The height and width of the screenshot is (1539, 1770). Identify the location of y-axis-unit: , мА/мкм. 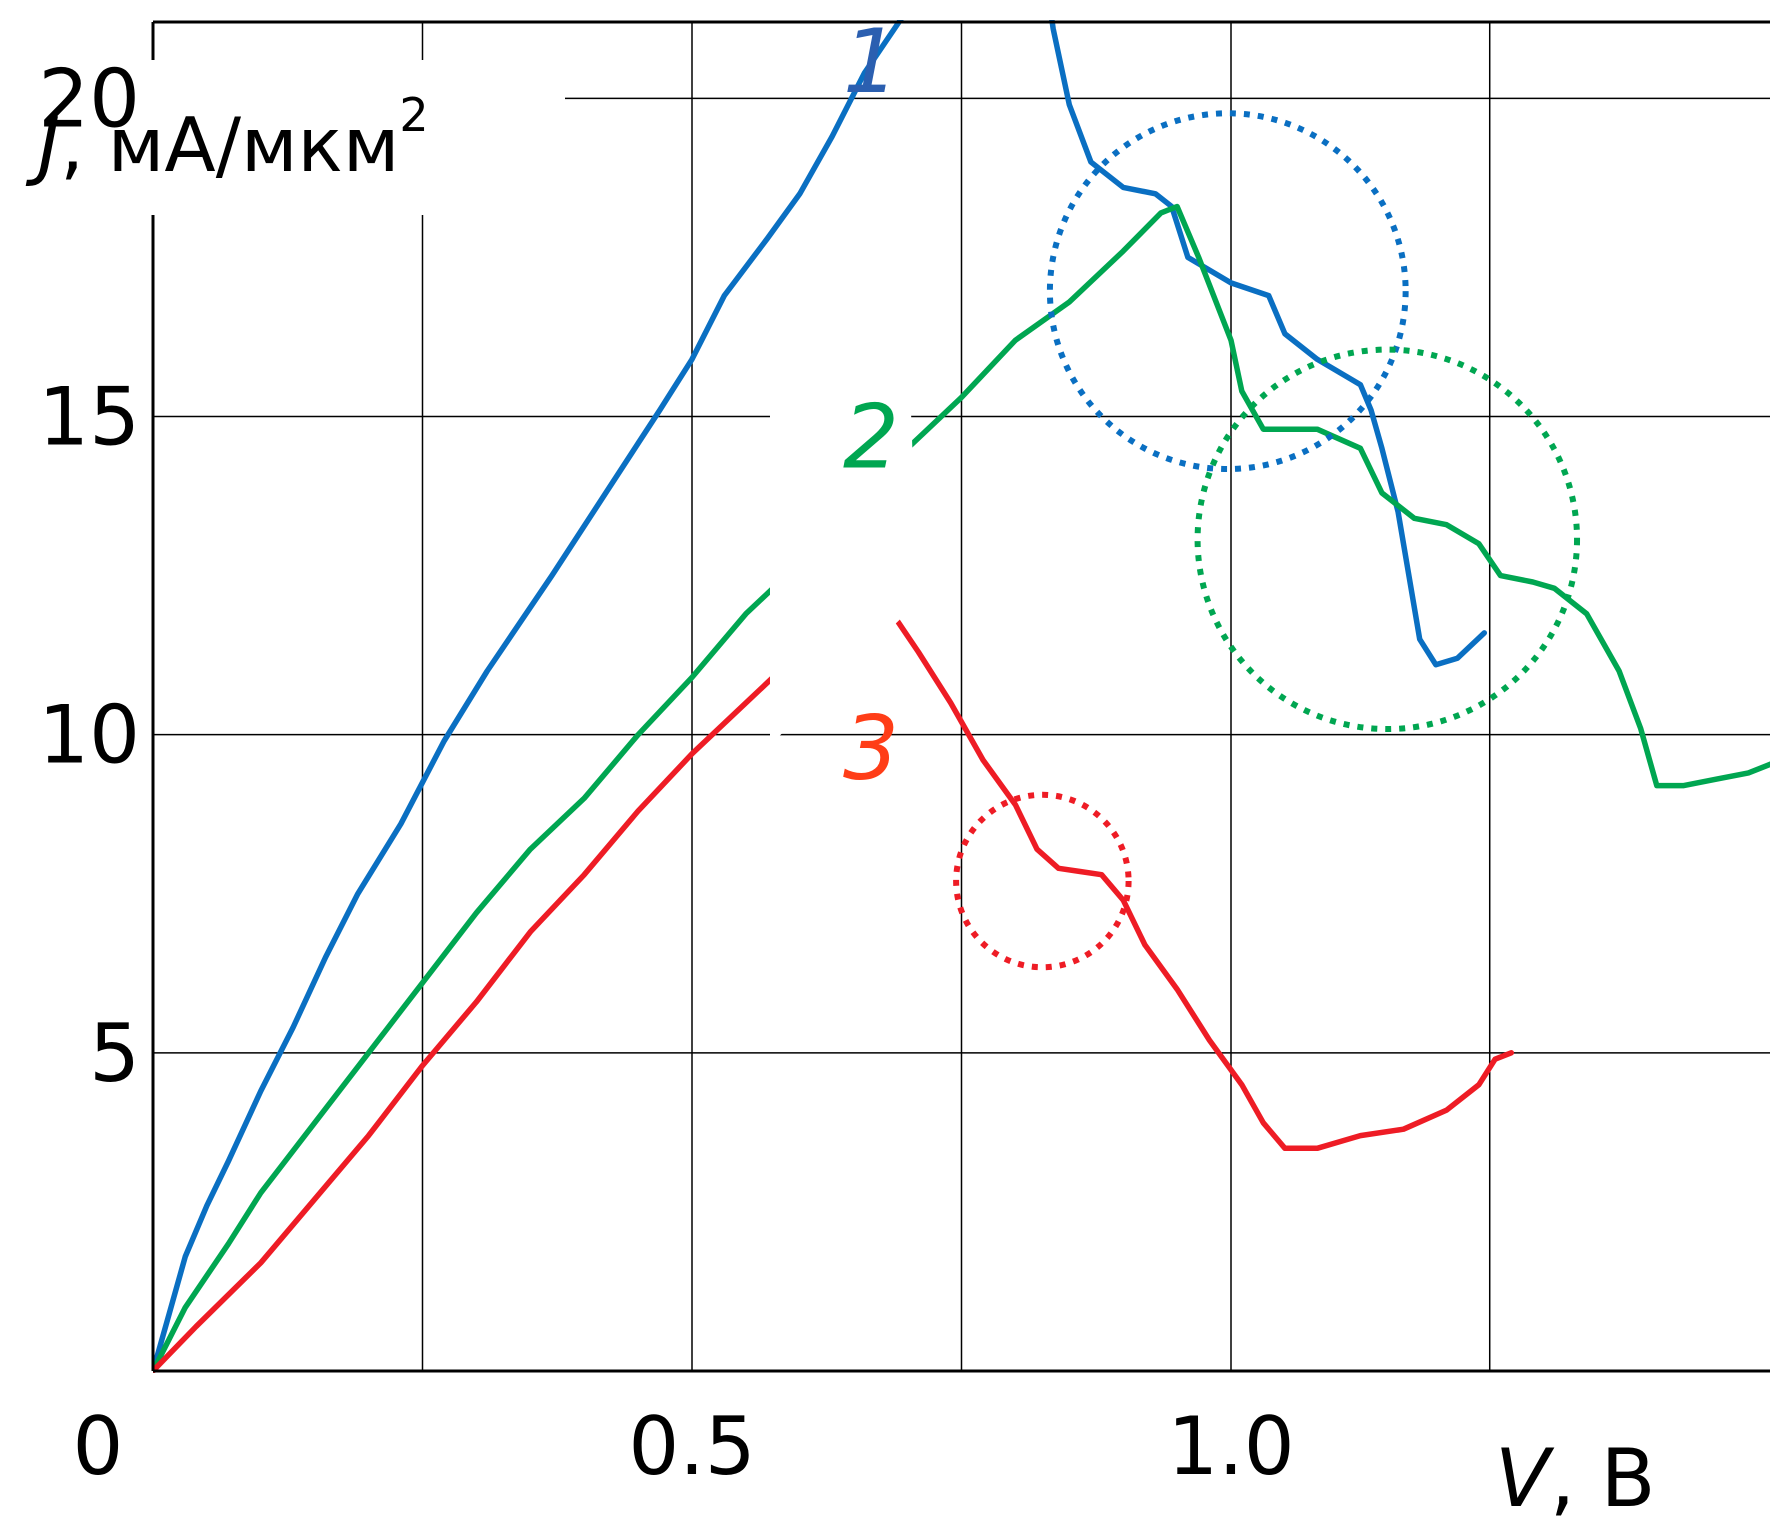
(229, 145).